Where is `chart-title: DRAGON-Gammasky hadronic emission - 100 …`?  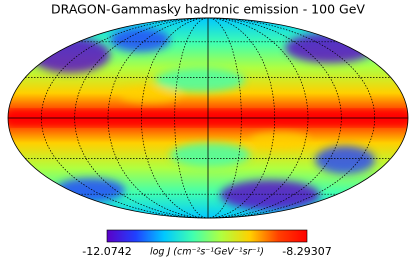
chart-title: DRAGON-Gammasky hadronic emission - 100 … is located at coordinates (208, 9).